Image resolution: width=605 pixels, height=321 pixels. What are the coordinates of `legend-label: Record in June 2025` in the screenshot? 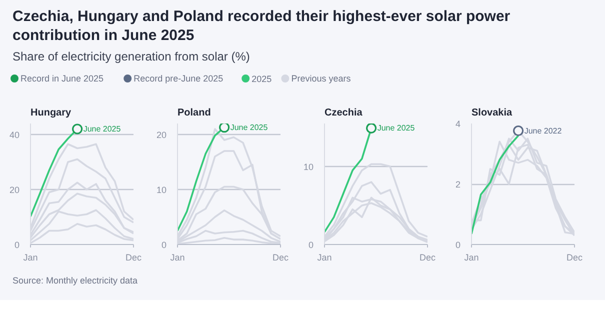 It's located at (62, 79).